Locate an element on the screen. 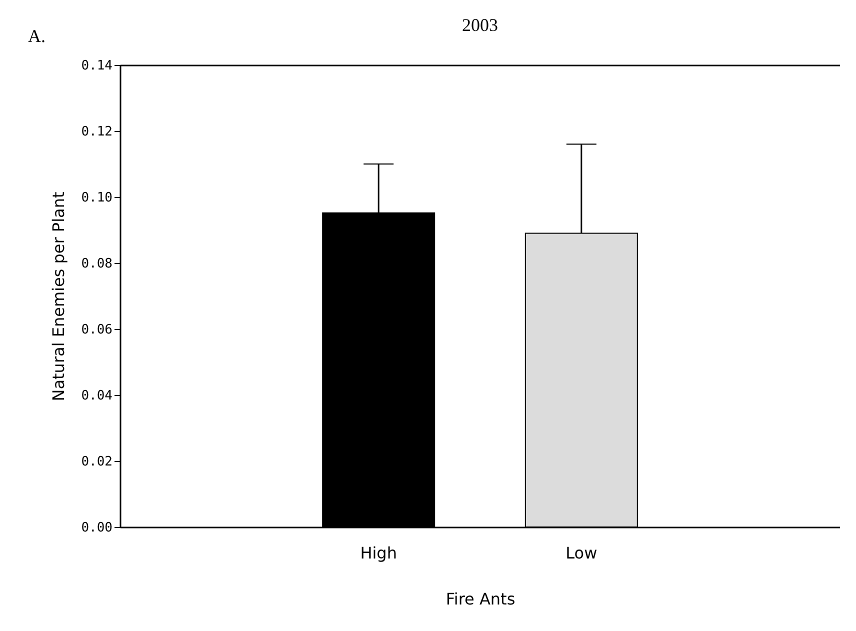 This screenshot has width=856, height=631. y-tick-label: 0.08 is located at coordinates (96, 264).